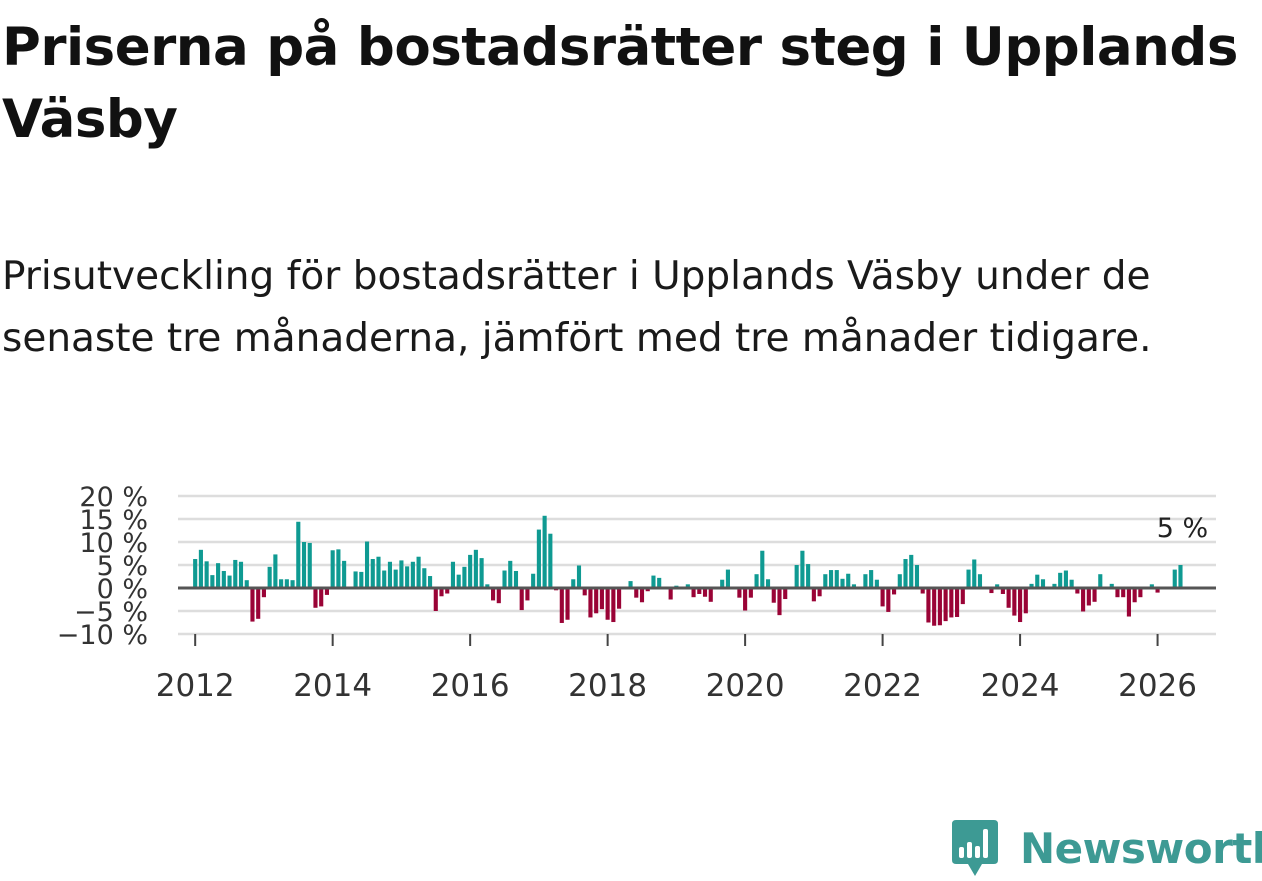 The image size is (1262, 881). Describe the element at coordinates (113, 497) in the screenshot. I see `y-tick-label: 20 %` at that location.